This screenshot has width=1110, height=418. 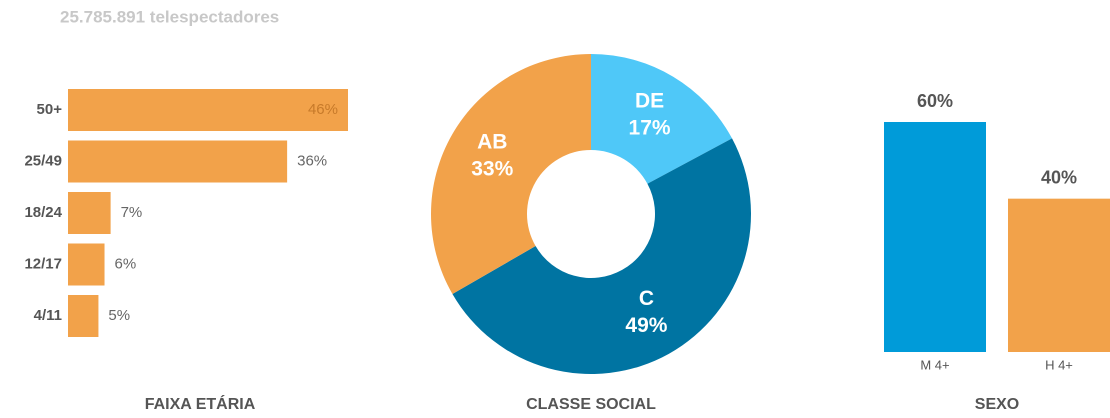 I want to click on category-label: 25/49, so click(x=43, y=160).